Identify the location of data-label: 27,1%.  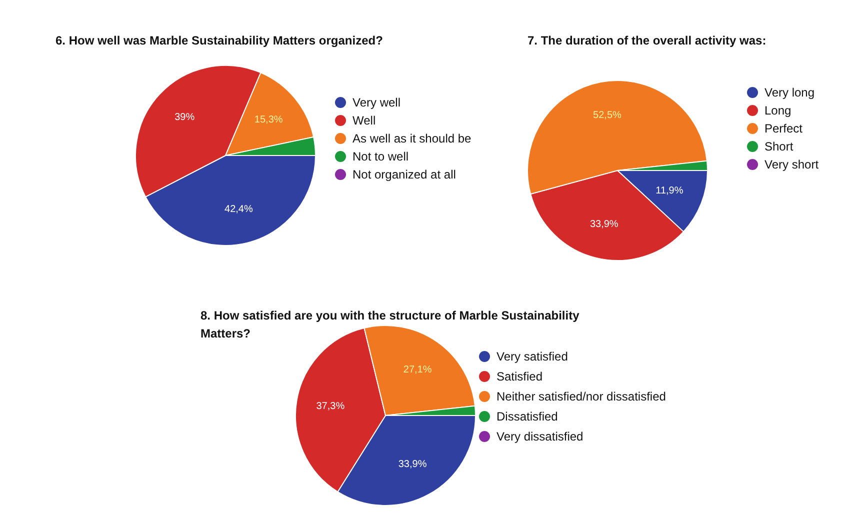
(417, 370).